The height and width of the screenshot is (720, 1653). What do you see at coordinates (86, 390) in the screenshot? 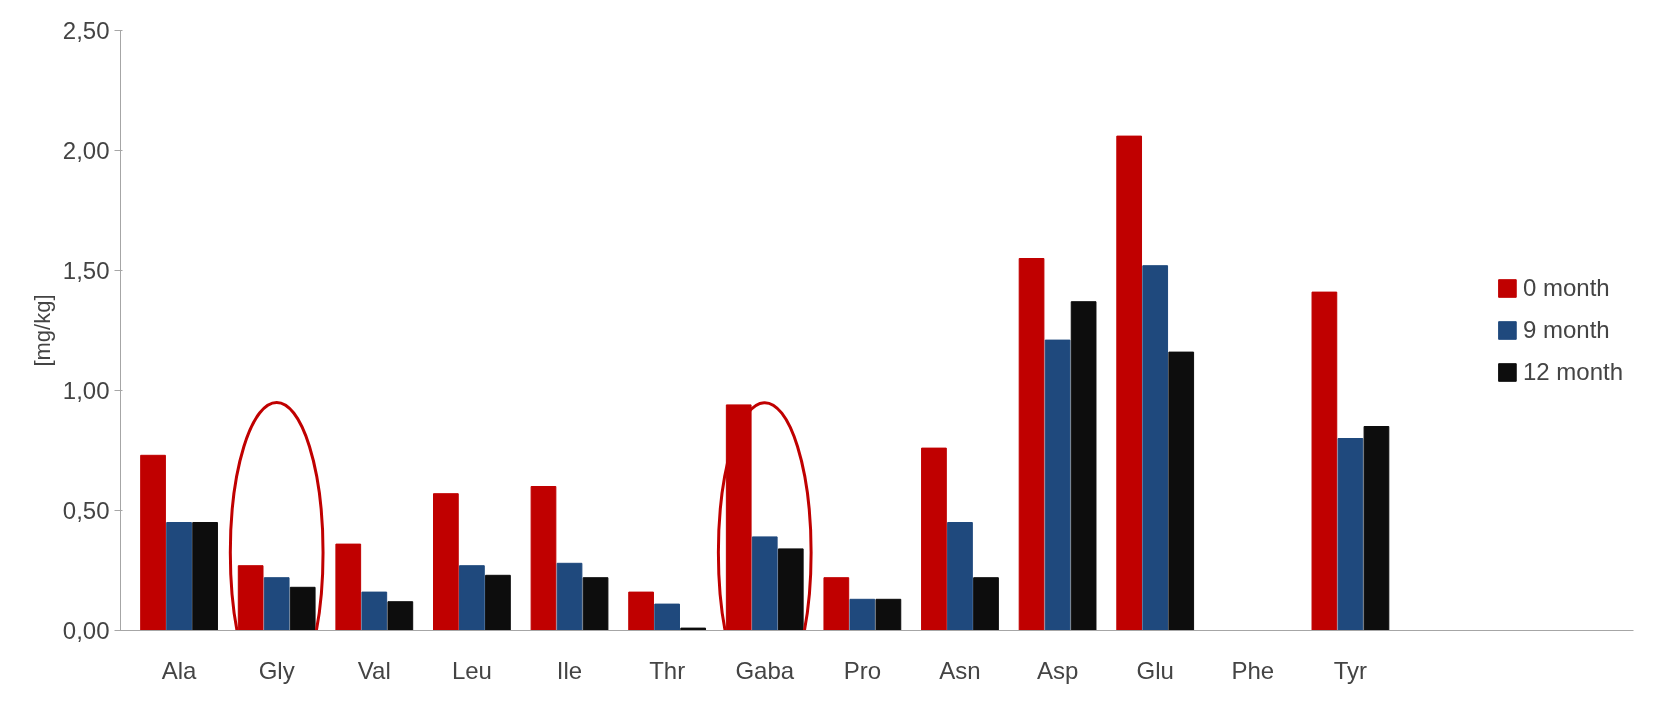
I see `y-tick-label: 1,00` at bounding box center [86, 390].